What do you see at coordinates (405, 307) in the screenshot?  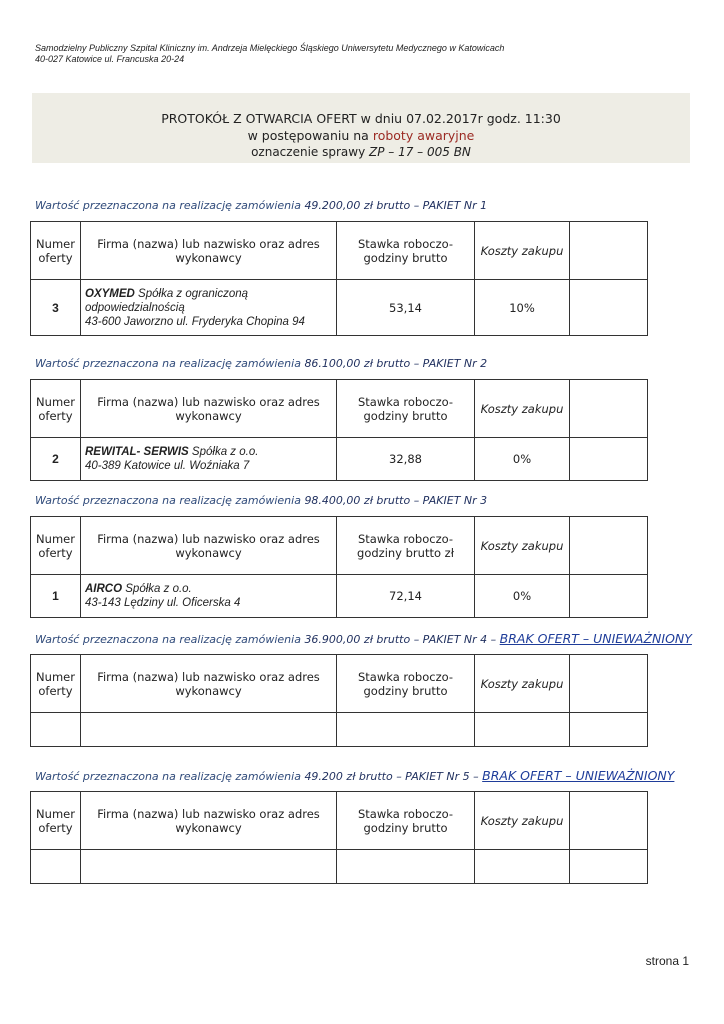 I see `rate: 53,14` at bounding box center [405, 307].